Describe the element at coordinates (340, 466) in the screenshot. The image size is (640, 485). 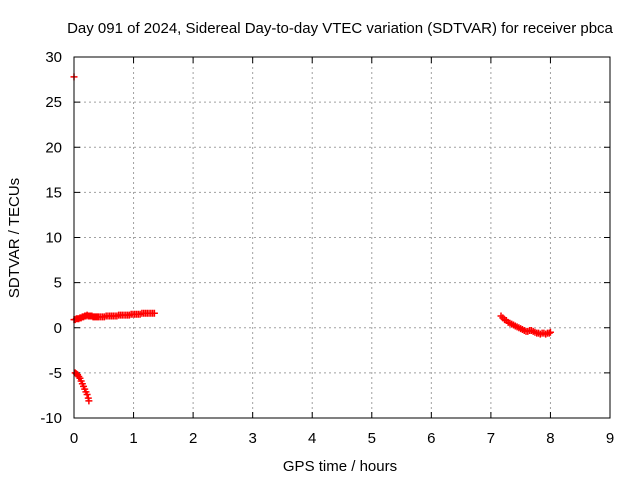
I see `x-axis-label: GPS time / hours` at that location.